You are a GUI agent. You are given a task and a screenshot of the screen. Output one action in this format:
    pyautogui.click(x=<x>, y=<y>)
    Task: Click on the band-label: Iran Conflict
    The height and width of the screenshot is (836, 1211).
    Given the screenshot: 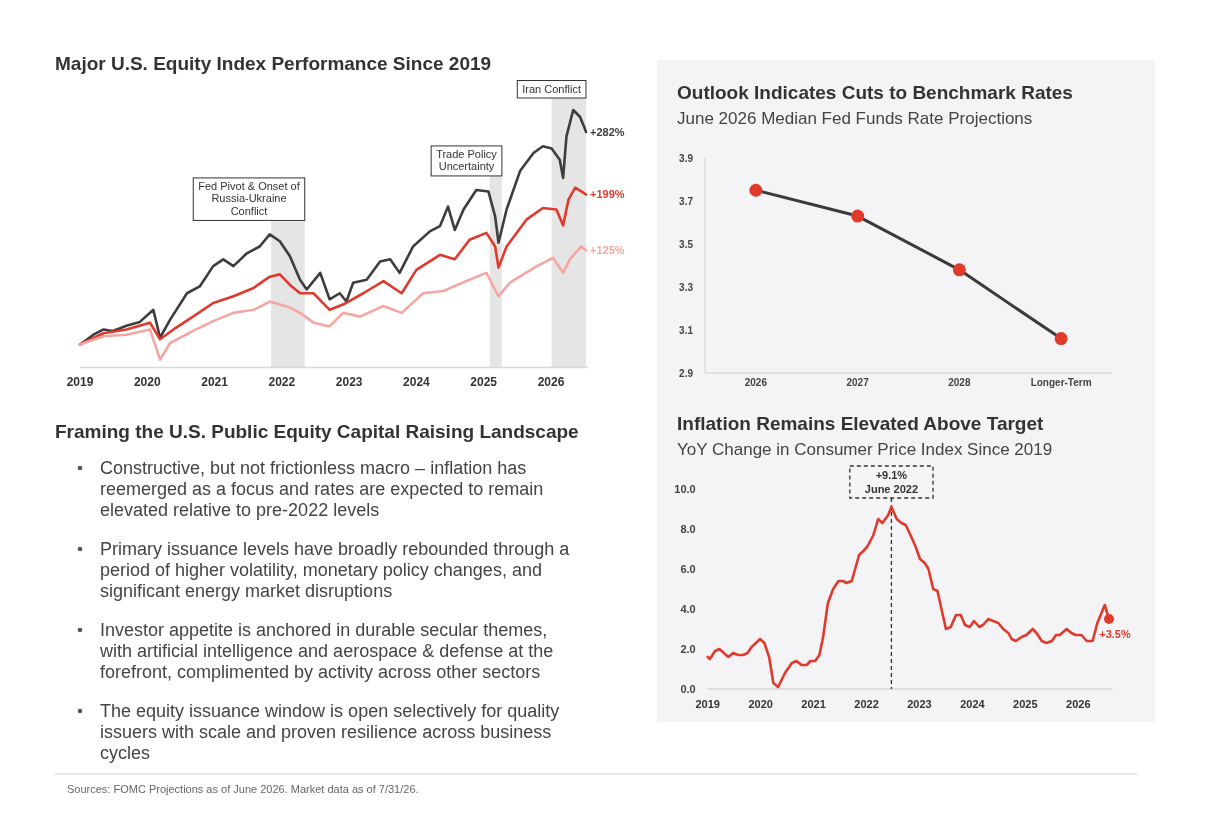 What is the action you would take?
    pyautogui.click(x=551, y=88)
    